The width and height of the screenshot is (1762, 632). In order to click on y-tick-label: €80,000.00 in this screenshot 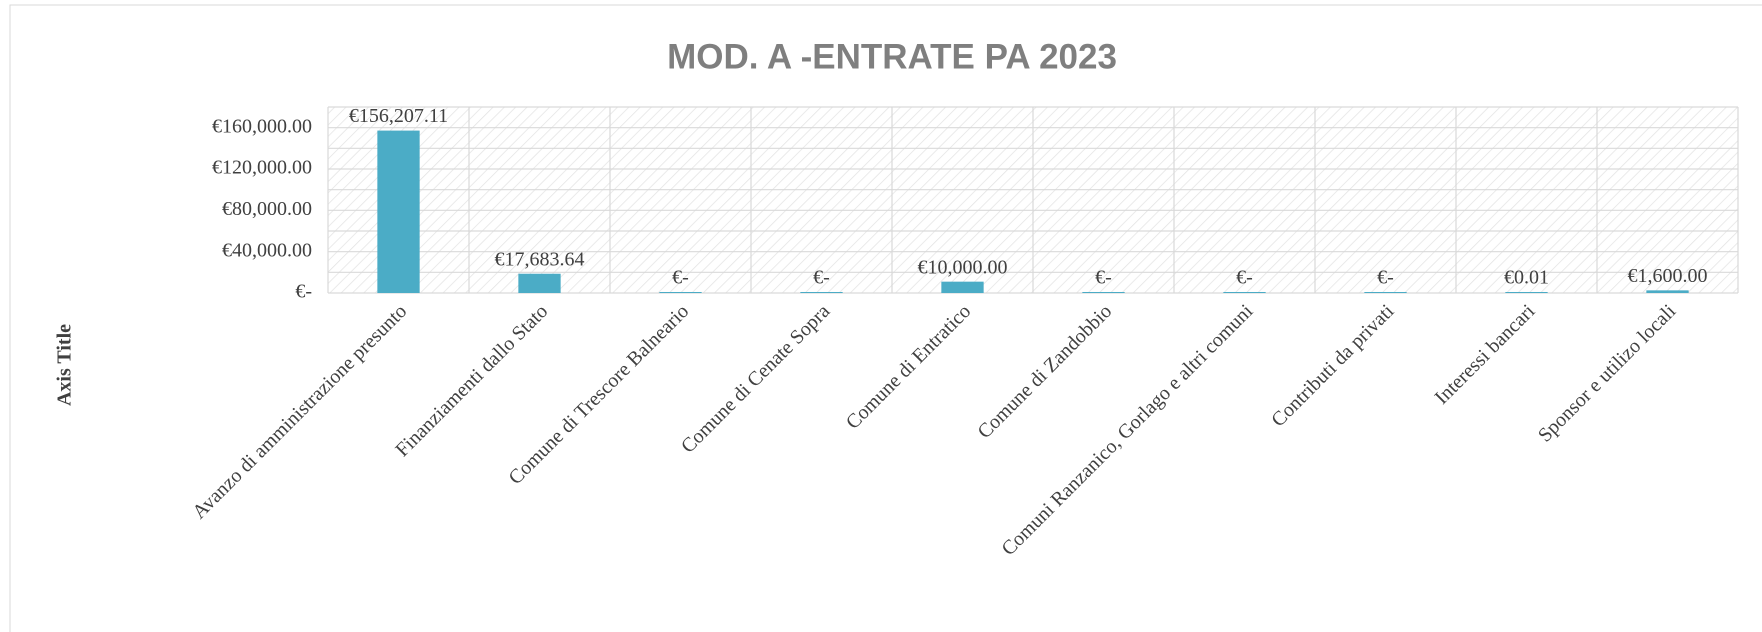, I will do `click(267, 209)`.